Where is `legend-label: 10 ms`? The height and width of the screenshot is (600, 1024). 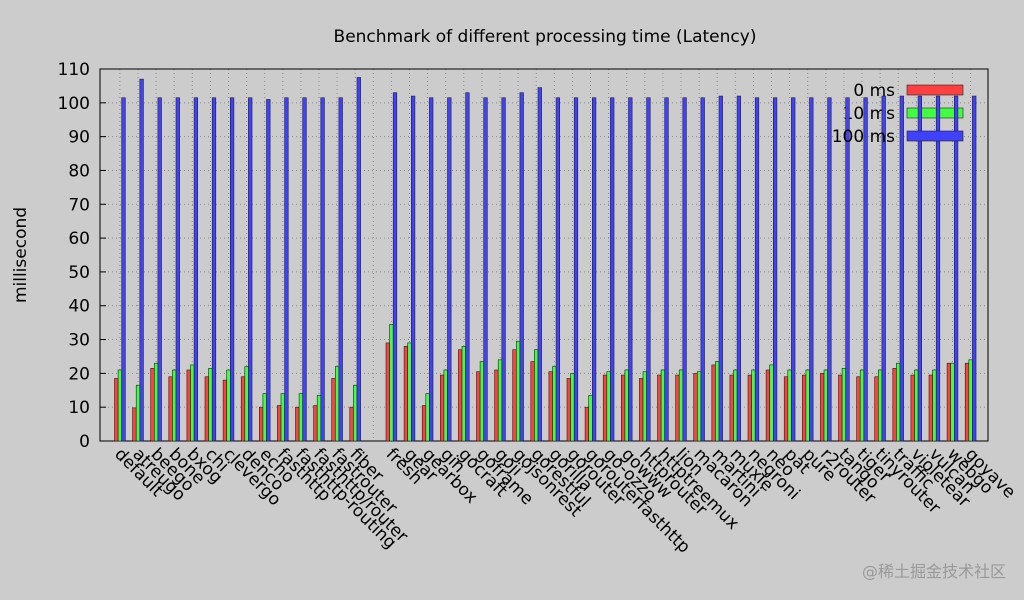 legend-label: 10 ms is located at coordinates (869, 114).